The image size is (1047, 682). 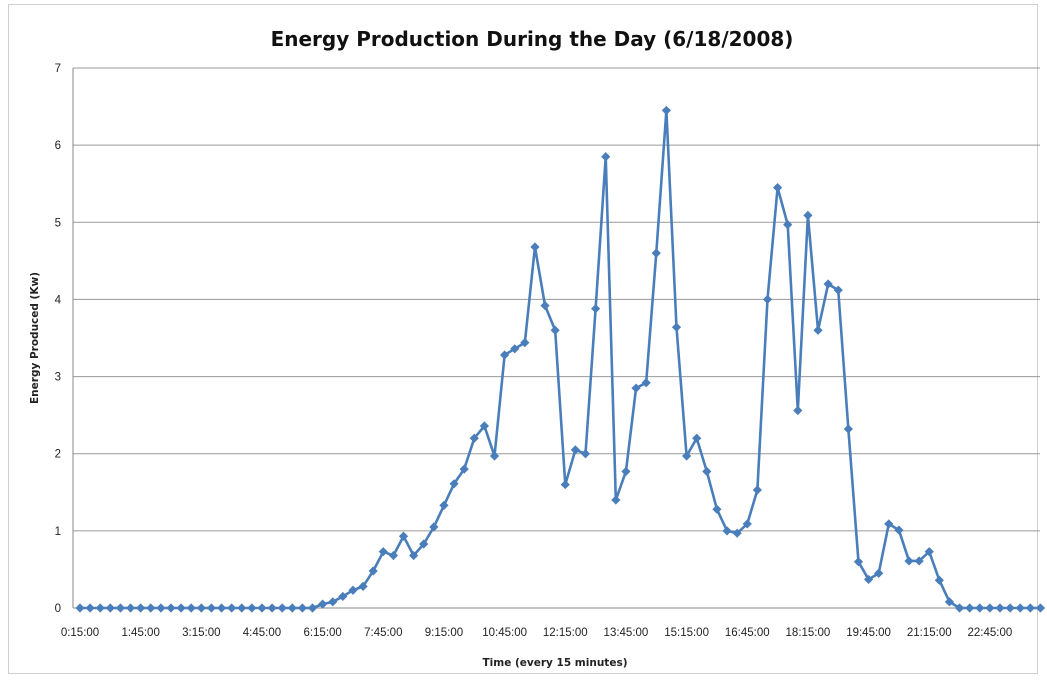 What do you see at coordinates (140, 633) in the screenshot?
I see `x-tick-label: 1:45:00` at bounding box center [140, 633].